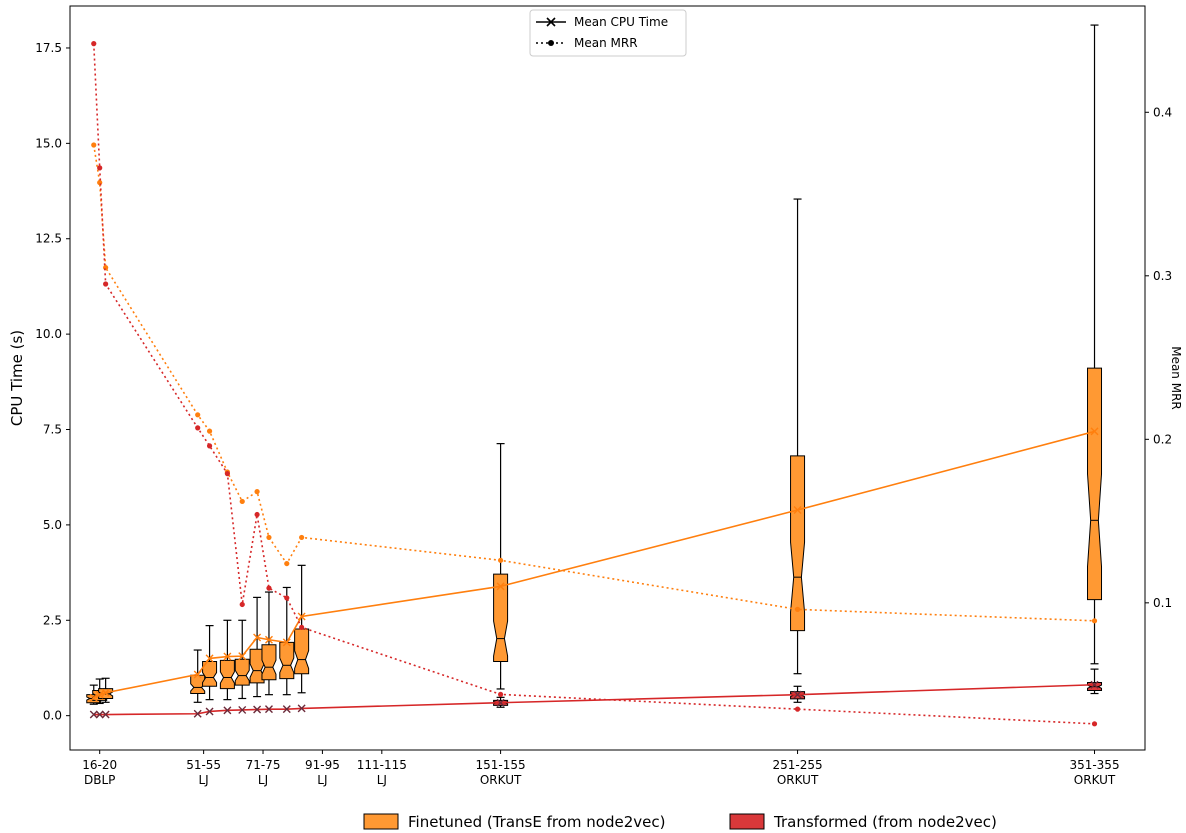 This screenshot has height=833, width=1186. Describe the element at coordinates (536, 822) in the screenshot. I see `legend-label-finetuned: Finetuned (TransE from node2vec)` at that location.